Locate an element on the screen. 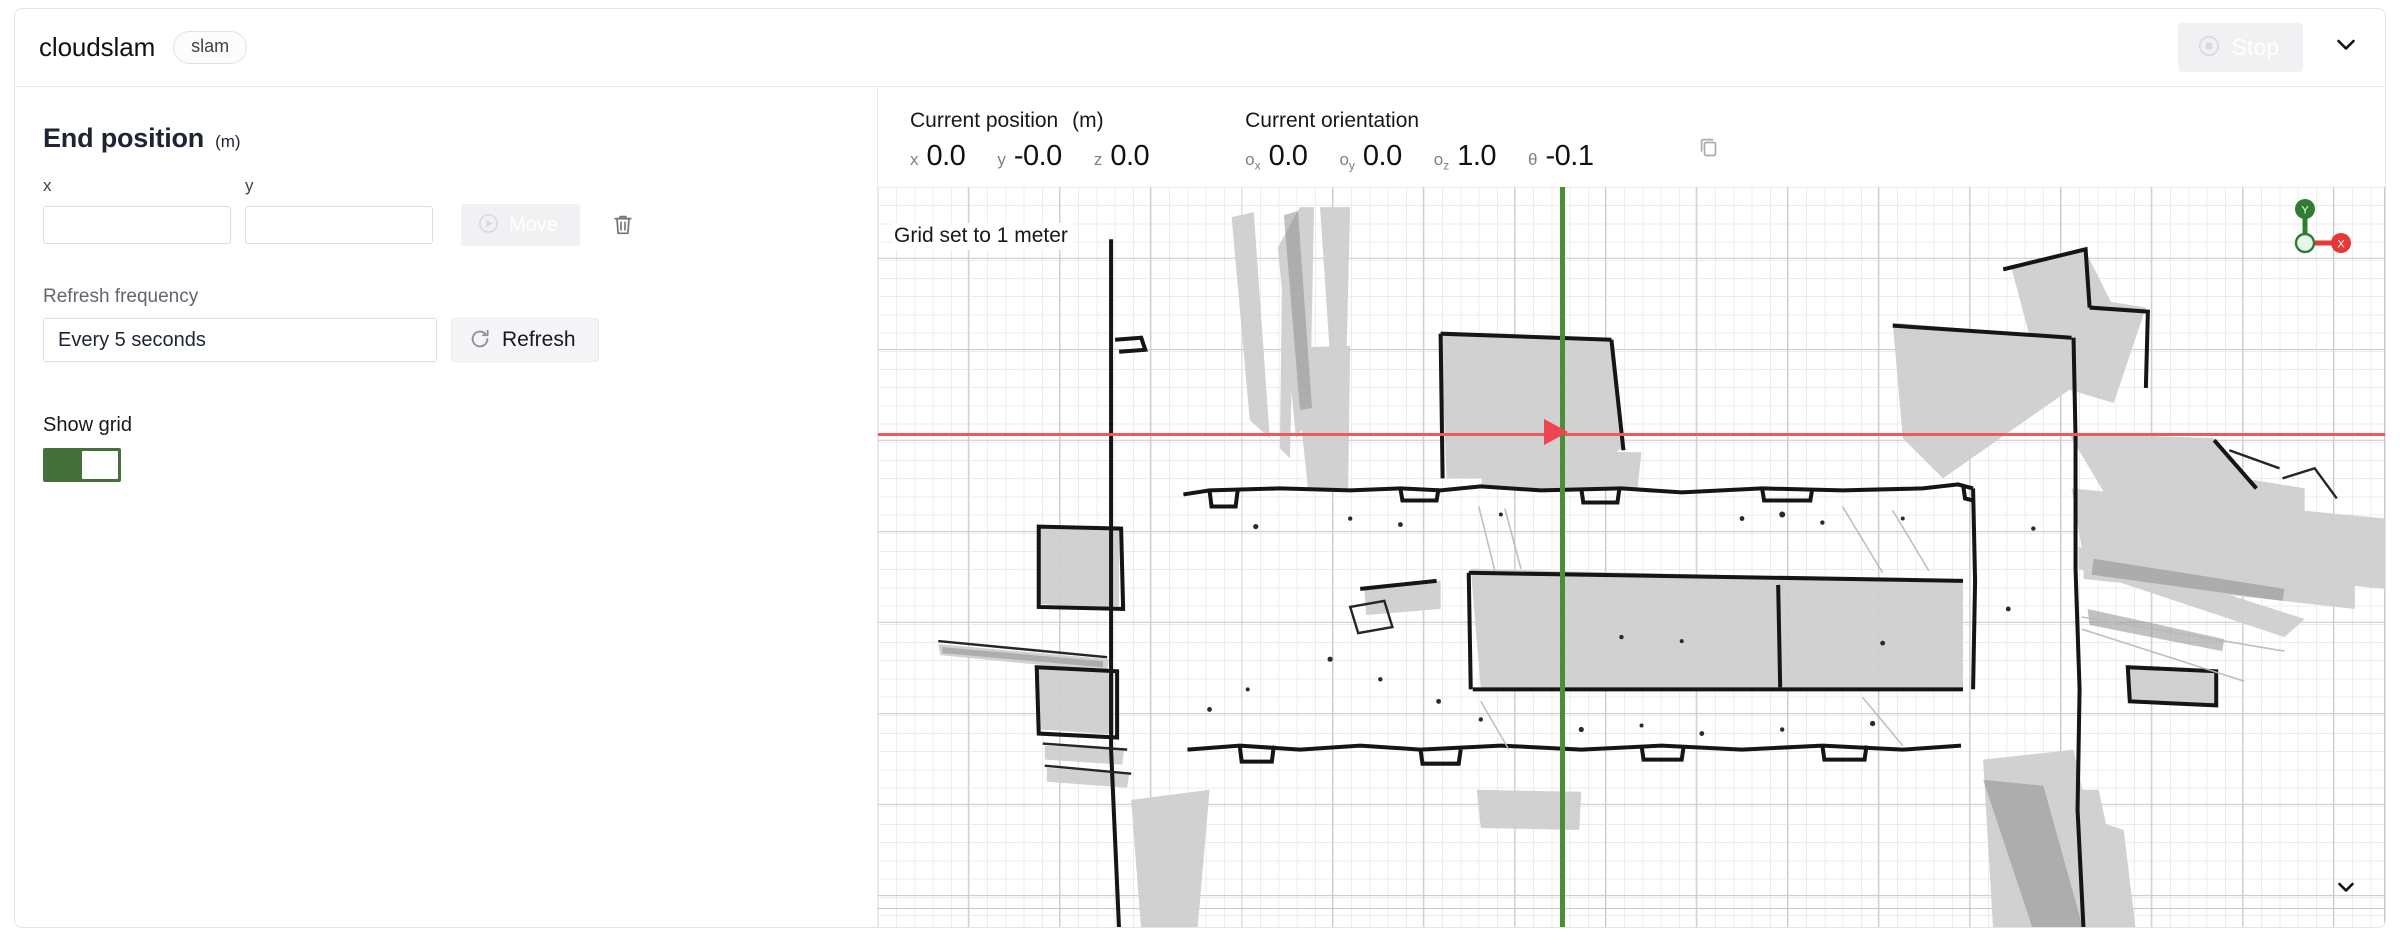 This screenshot has height=936, width=2400. current-position-values: x 0.0 y -0.0 z 0.0 is located at coordinates (1045, 156).